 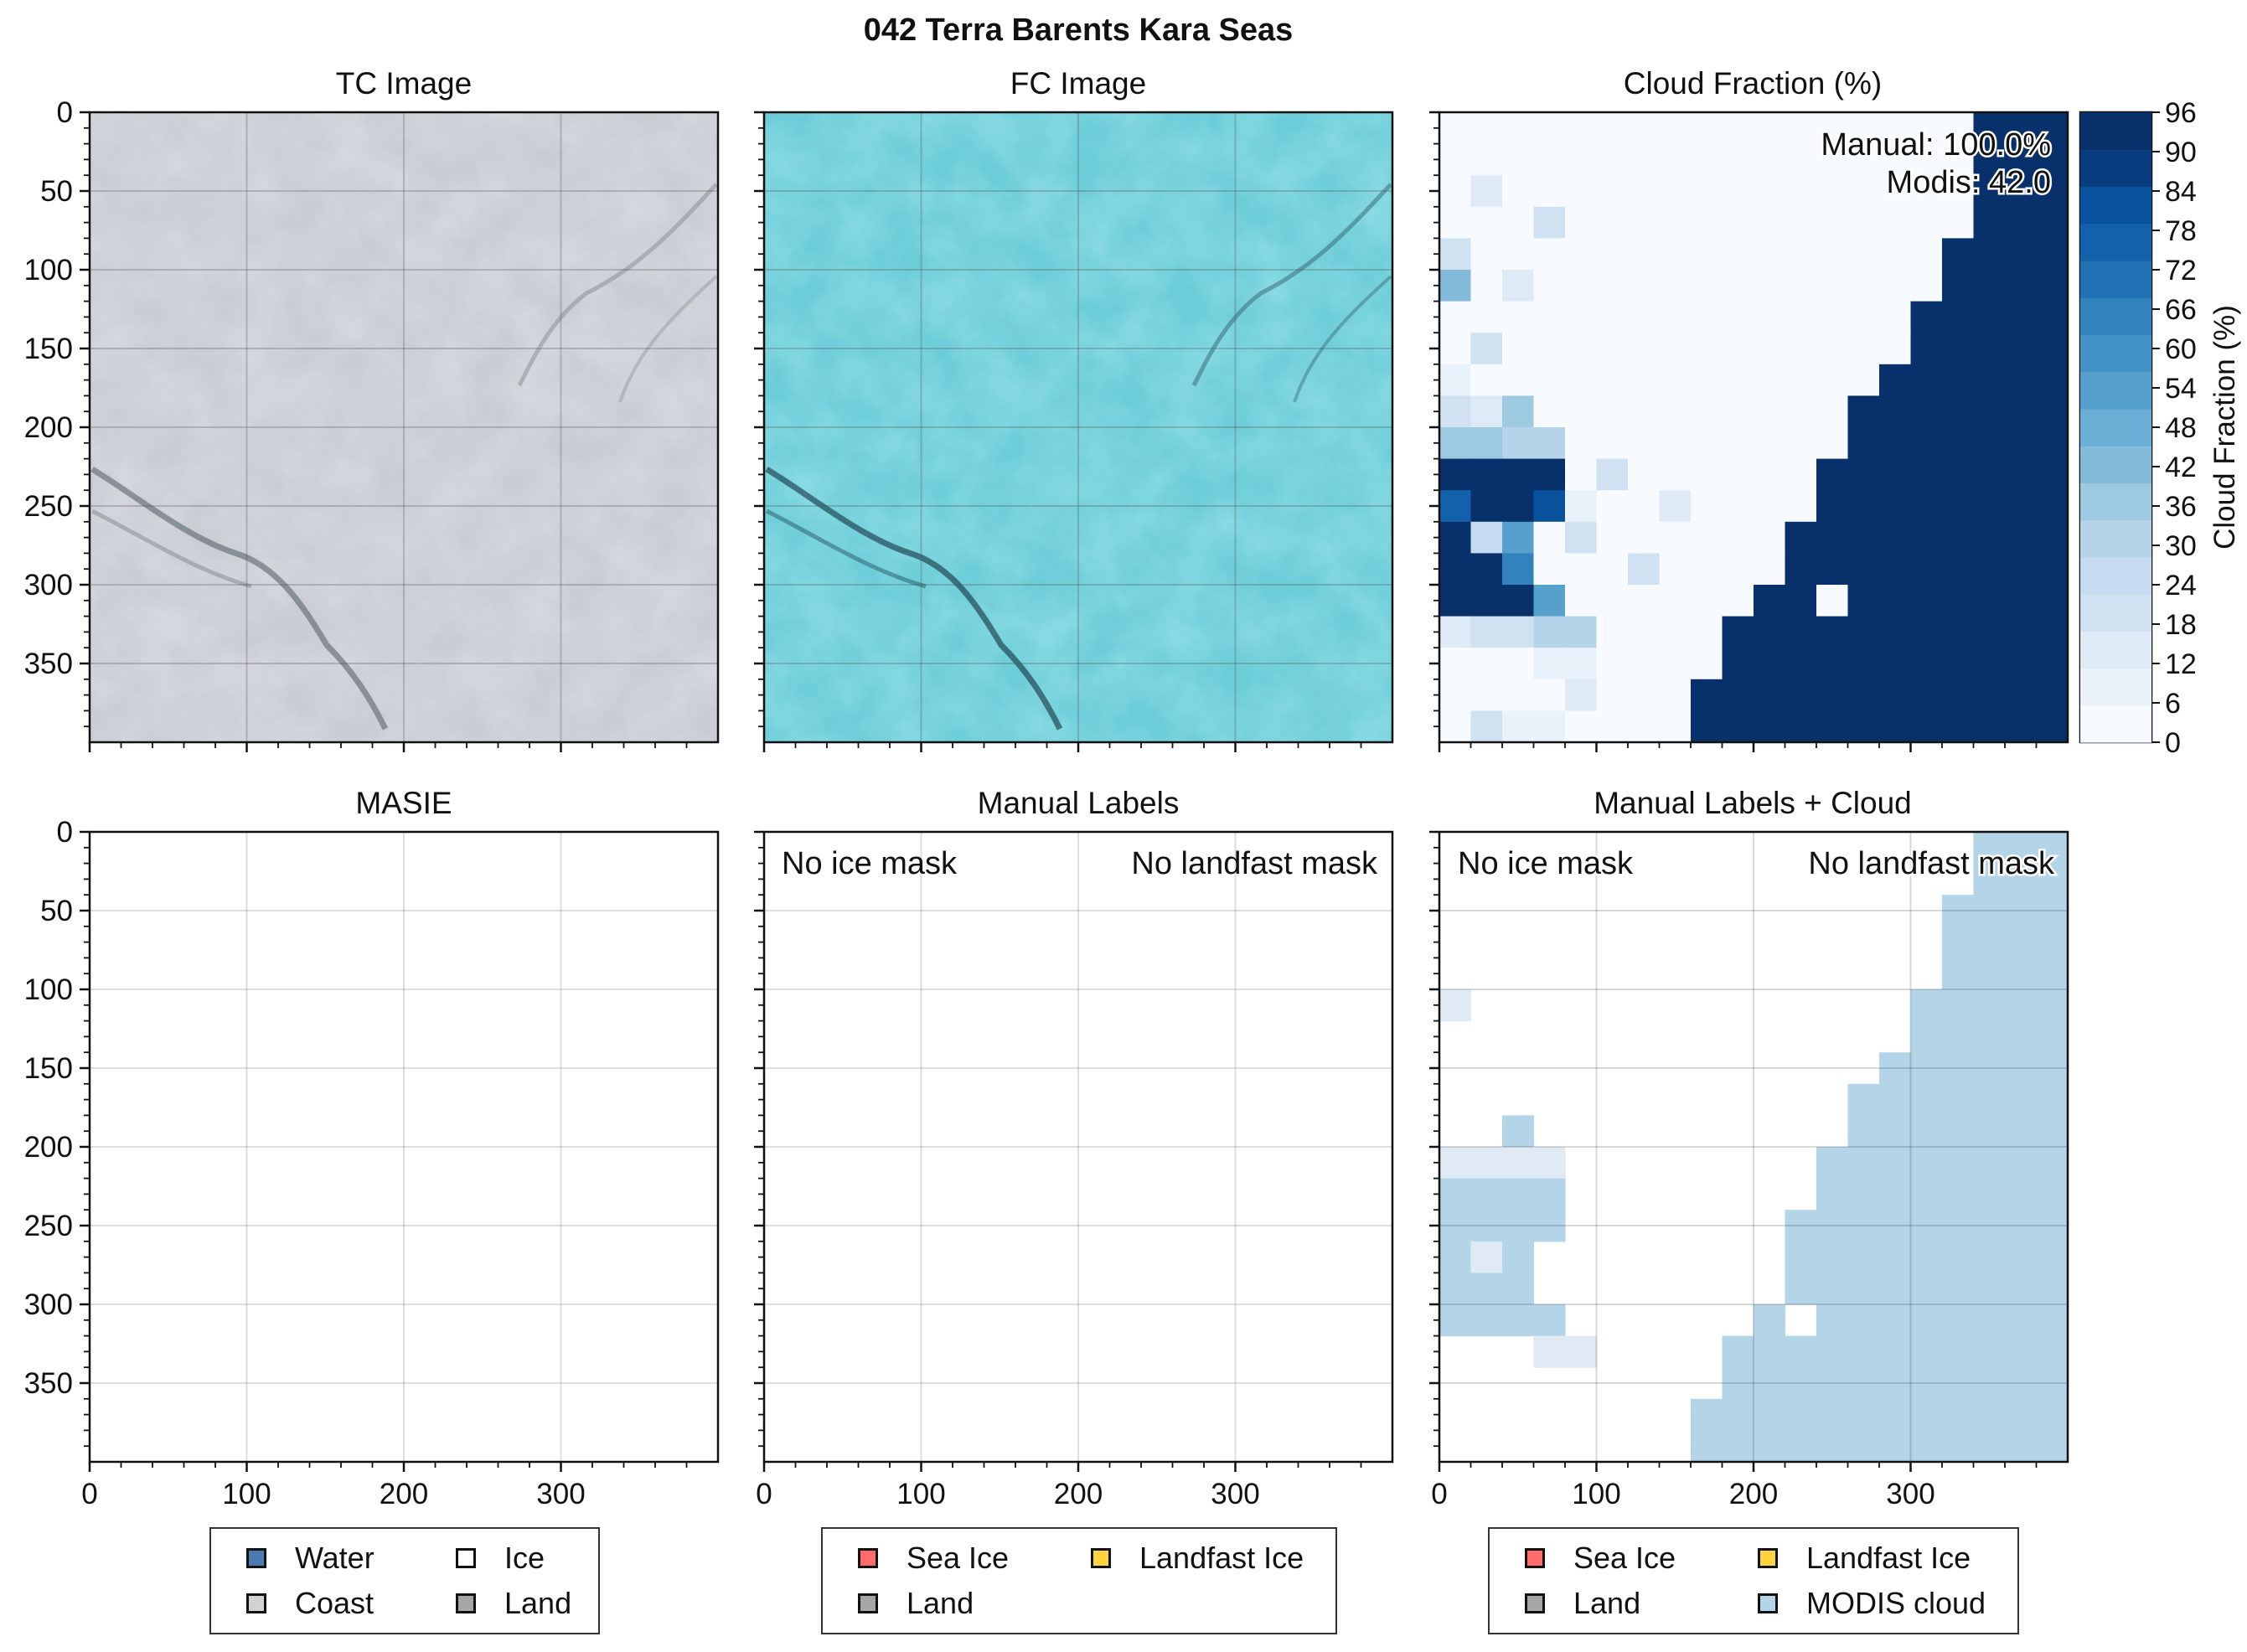 I want to click on manual-cloud-title: Manual Labels + Cloud, so click(x=1753, y=803).